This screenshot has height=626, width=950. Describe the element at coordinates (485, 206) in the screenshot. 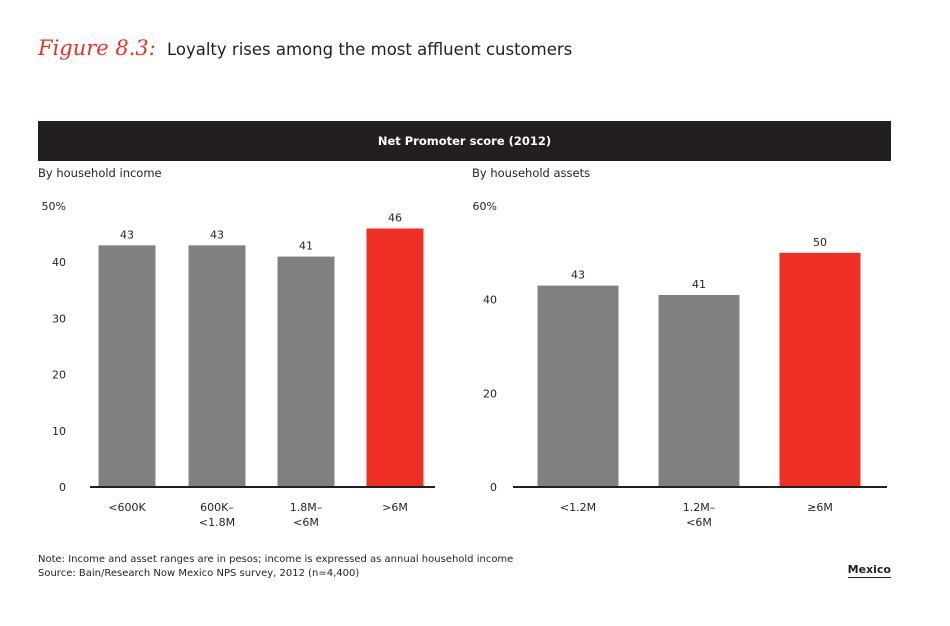

I see `assets-y-tick-label: 60%` at that location.